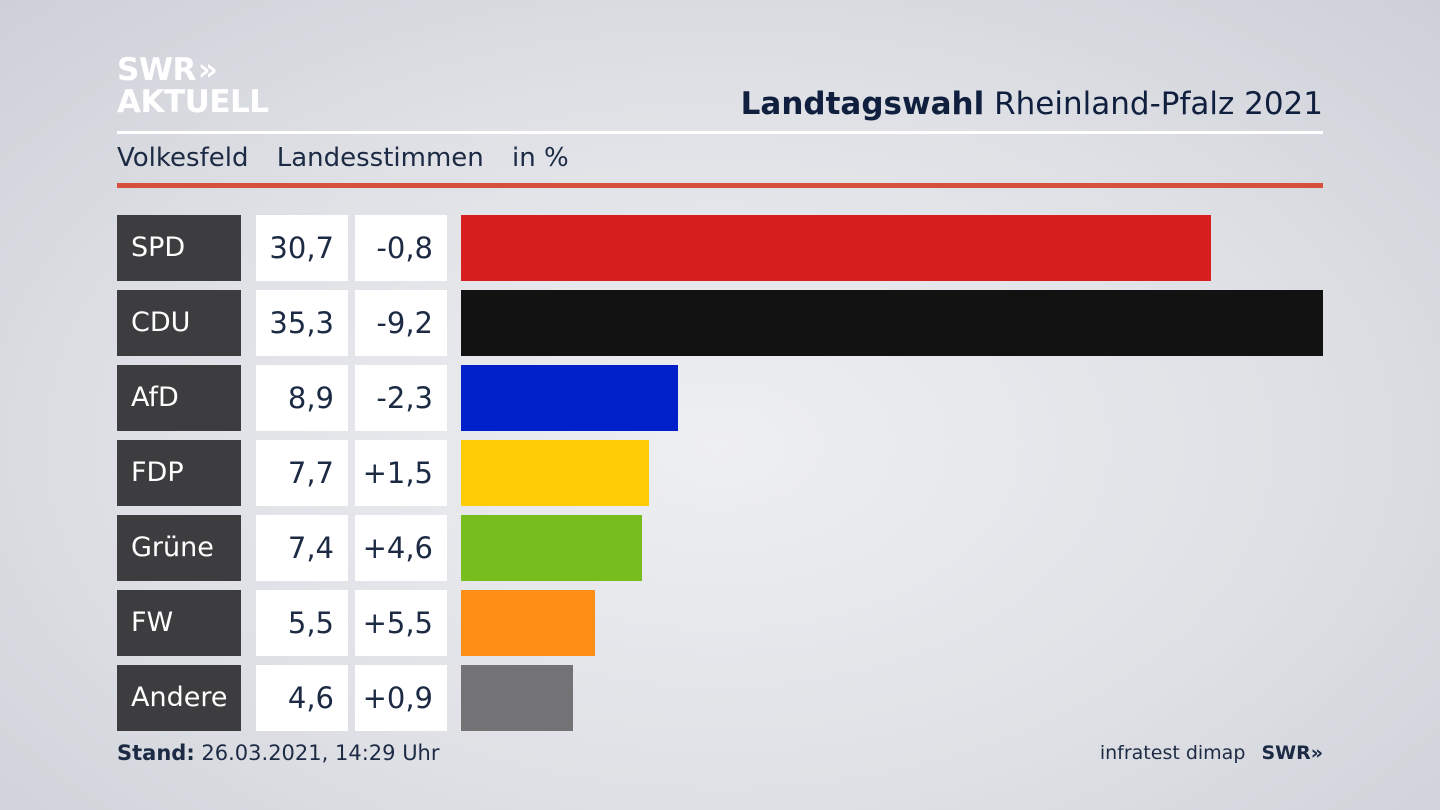 The image size is (1440, 810). Describe the element at coordinates (179, 248) in the screenshot. I see `party-label: SPD` at that location.